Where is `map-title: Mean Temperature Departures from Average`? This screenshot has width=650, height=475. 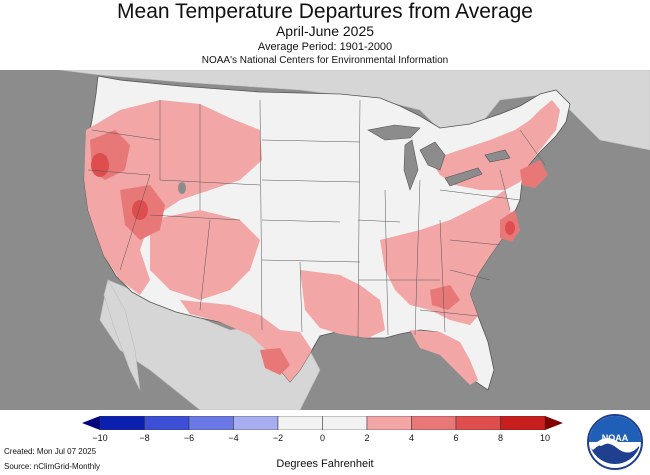
map-title: Mean Temperature Departures from Average is located at coordinates (325, 11).